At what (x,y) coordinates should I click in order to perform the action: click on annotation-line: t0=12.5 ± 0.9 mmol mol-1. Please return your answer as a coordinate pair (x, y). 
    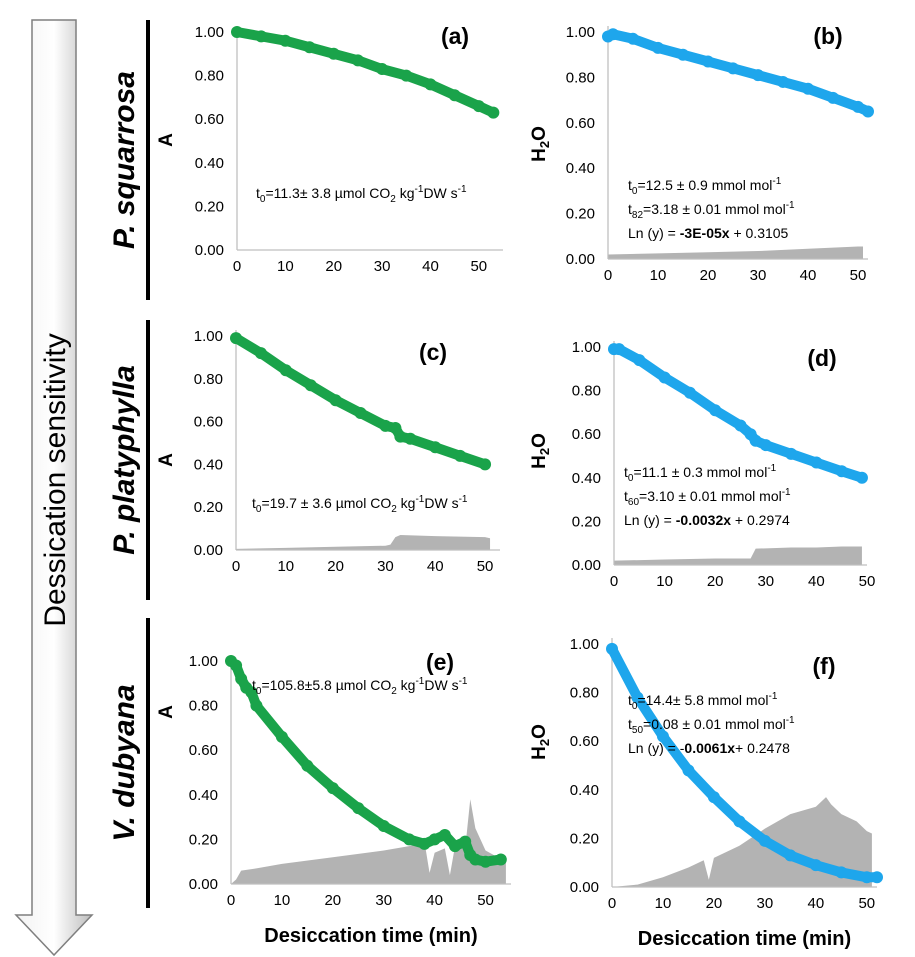
    Looking at the image, I should click on (705, 186).